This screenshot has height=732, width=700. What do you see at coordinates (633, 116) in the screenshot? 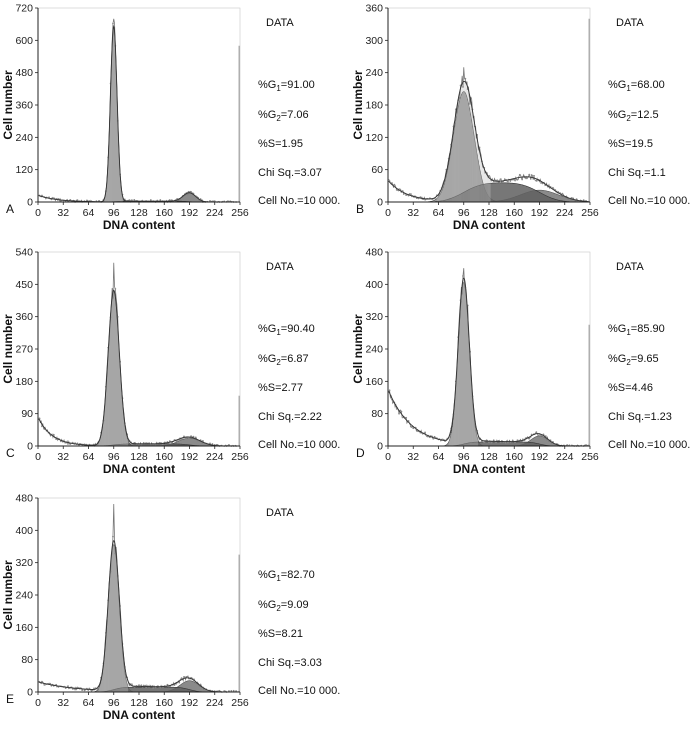
I see `stat-g2: %G2=12.5` at bounding box center [633, 116].